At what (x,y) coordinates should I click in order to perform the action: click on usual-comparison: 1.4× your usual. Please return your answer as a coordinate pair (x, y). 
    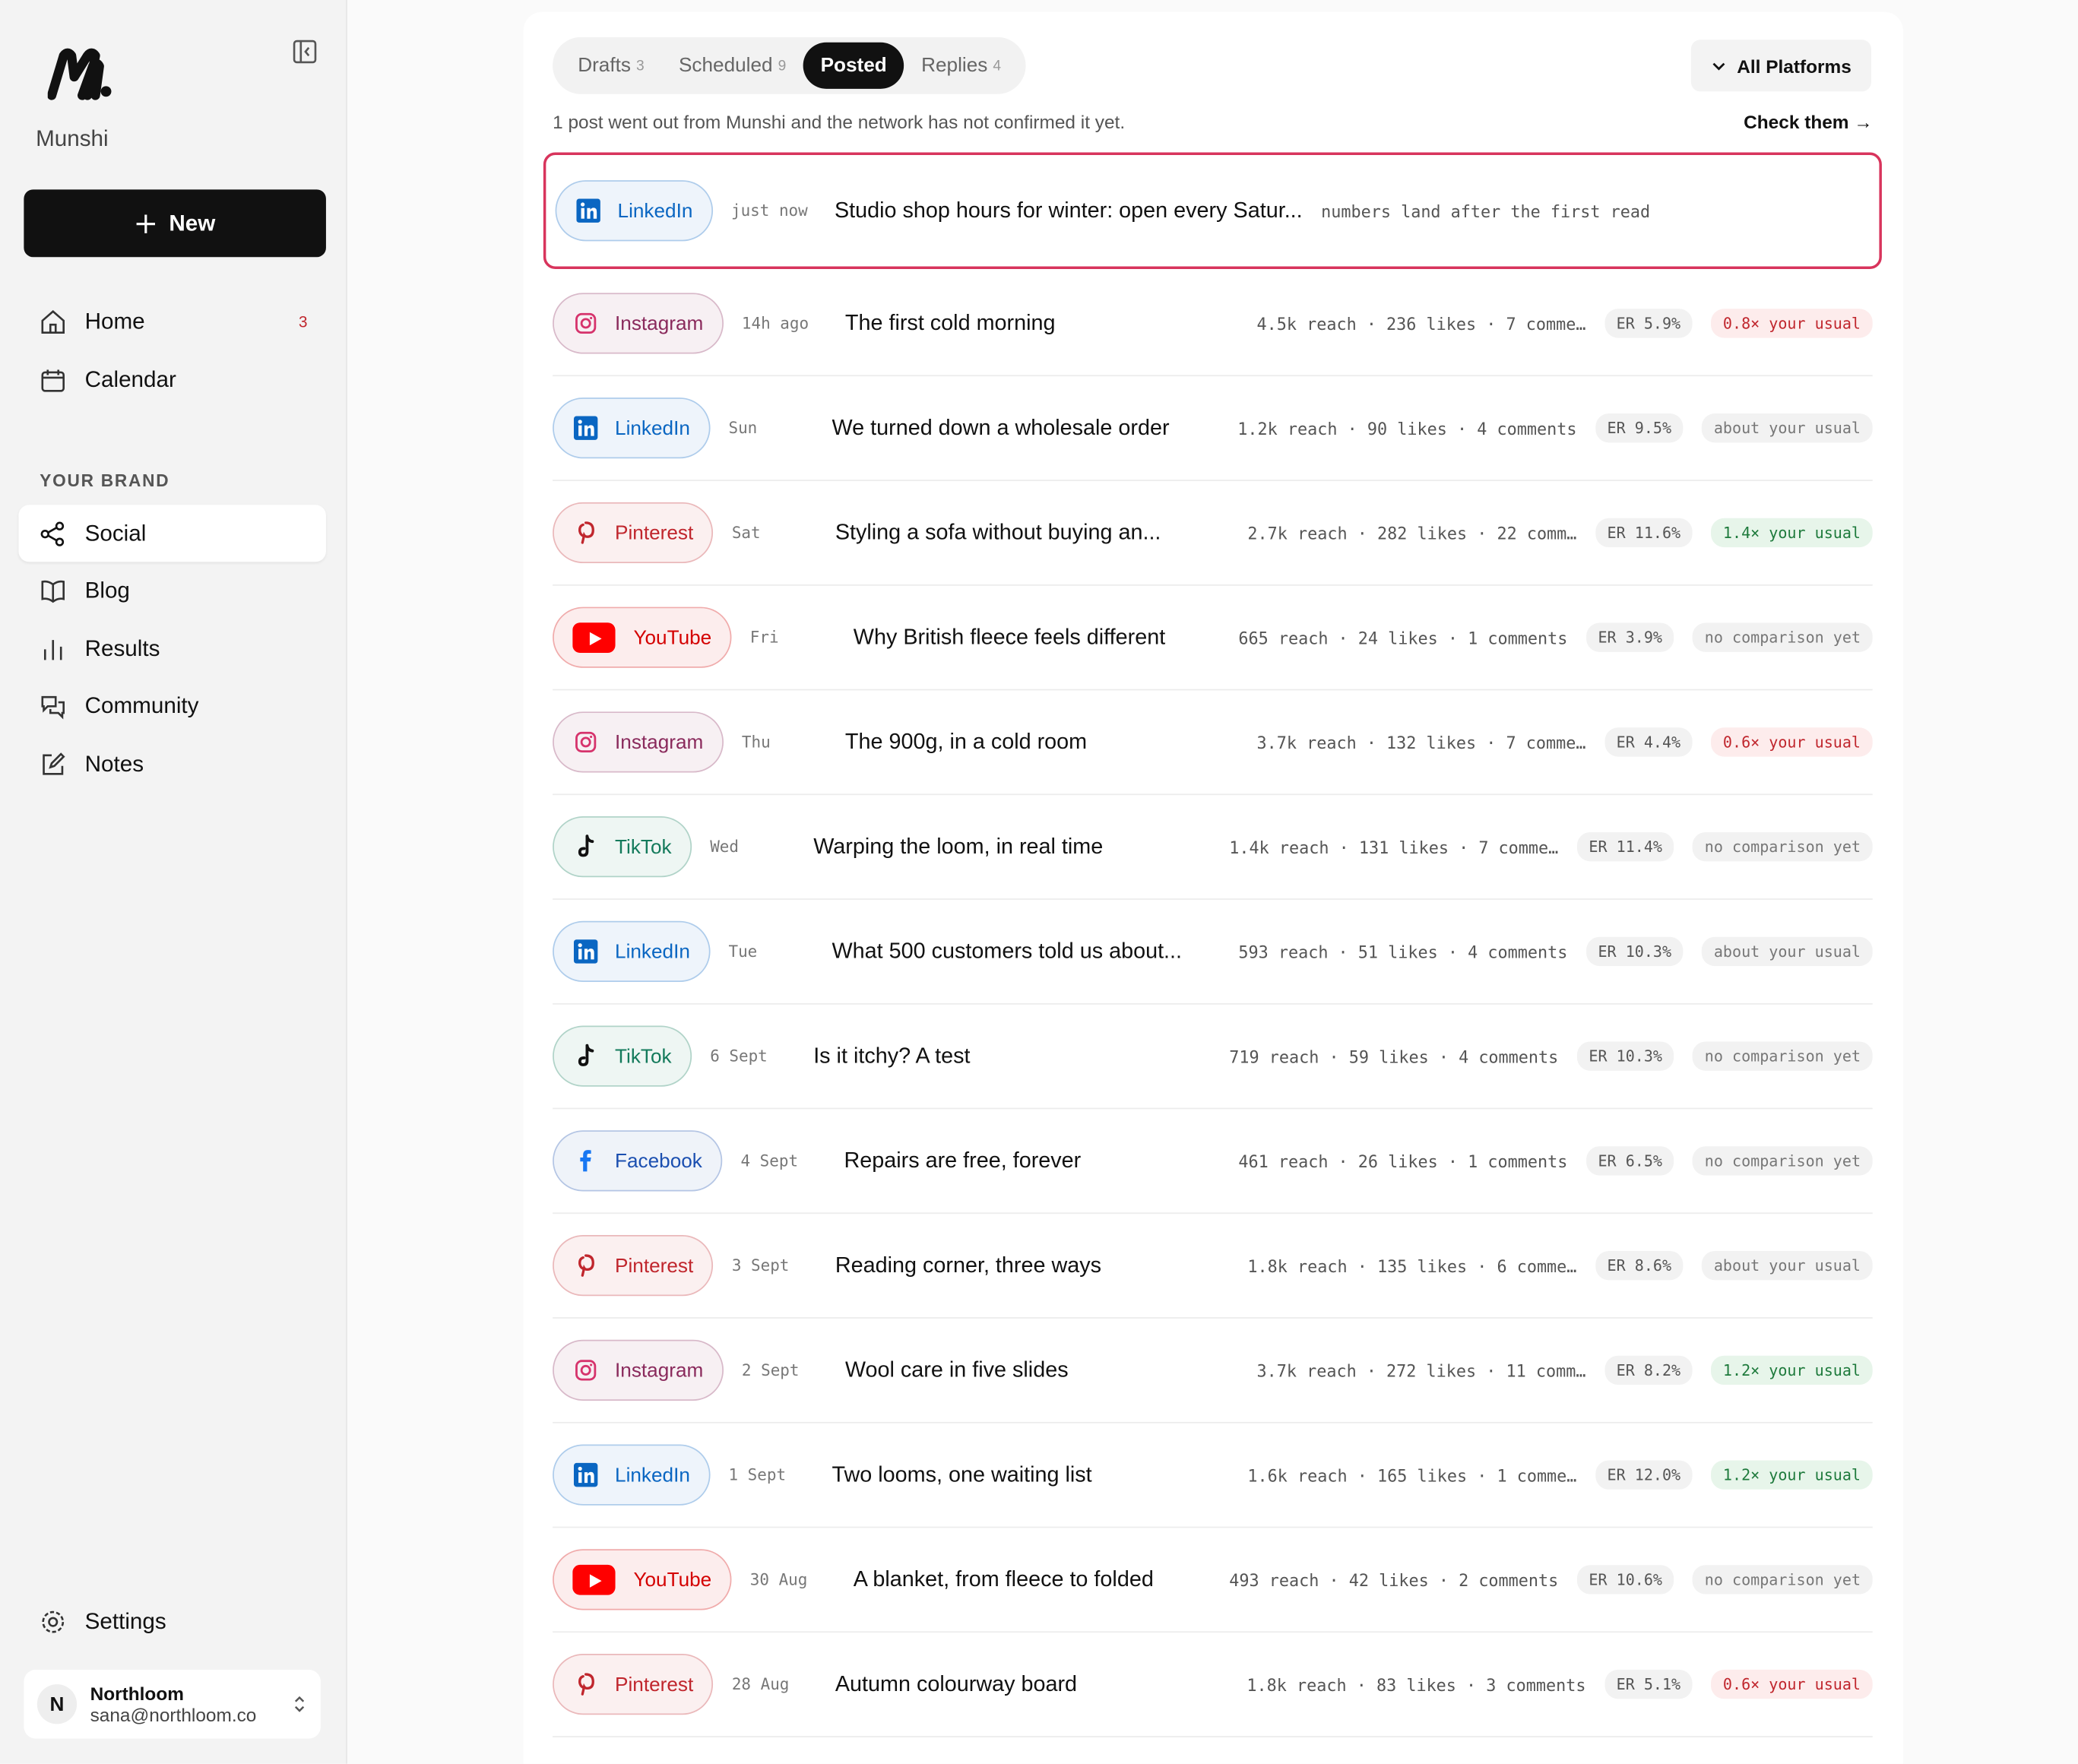
    Looking at the image, I should click on (1792, 533).